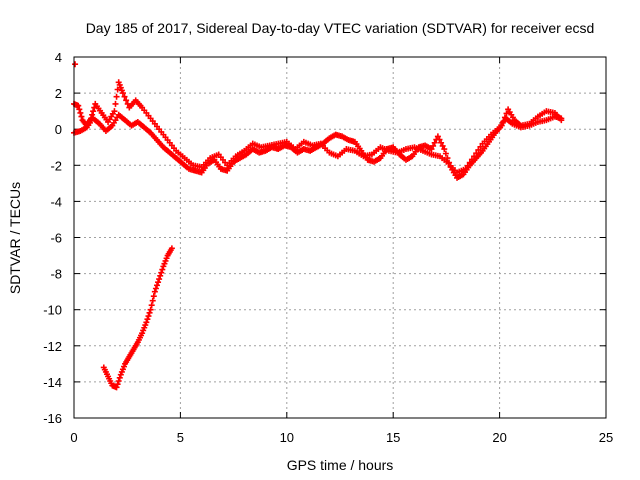 This screenshot has height=480, width=640. I want to click on y-axis-label: SDTVAR / TECUs, so click(15, 238).